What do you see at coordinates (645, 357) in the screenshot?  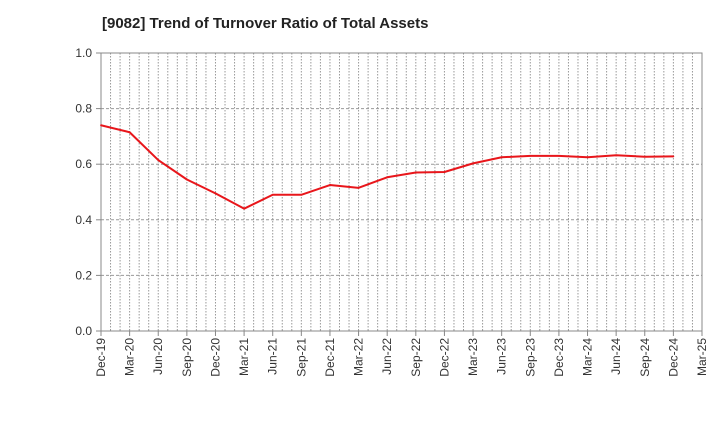 I see `x-tick-label: Sep-24` at bounding box center [645, 357].